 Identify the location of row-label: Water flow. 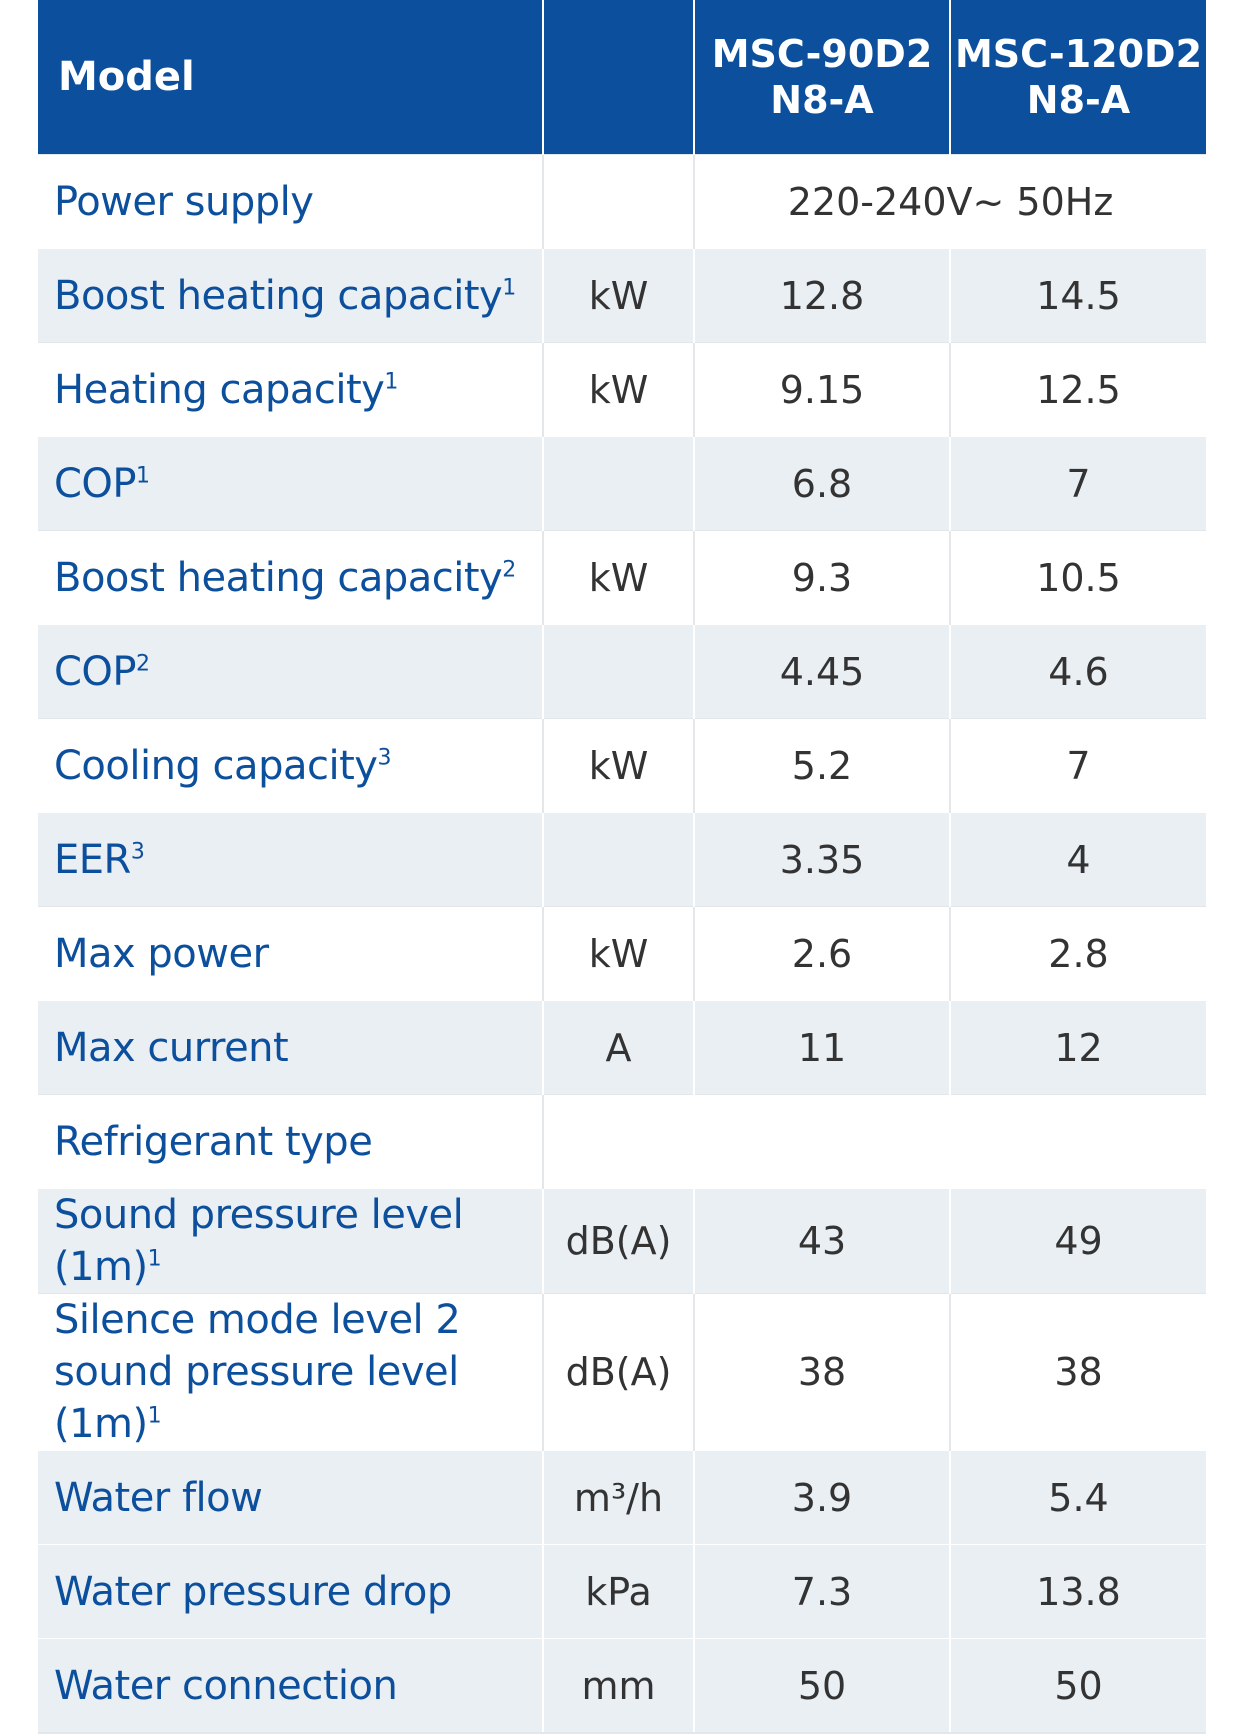
(290, 1497).